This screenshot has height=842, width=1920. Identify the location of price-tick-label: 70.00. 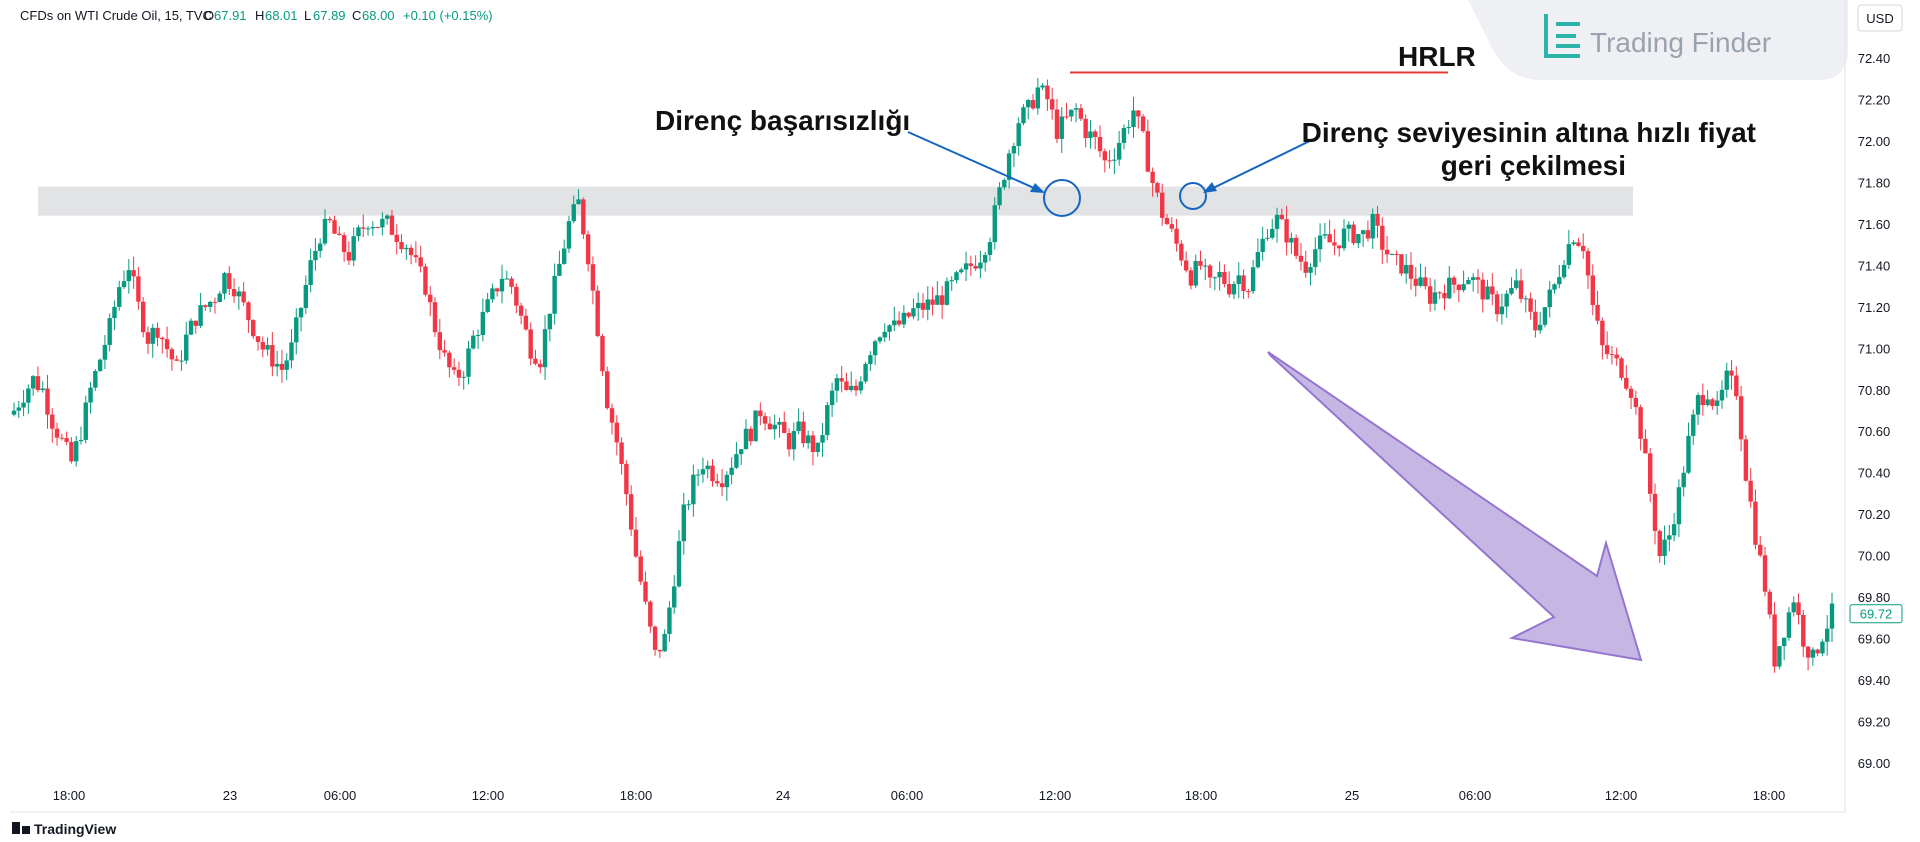
(1874, 556).